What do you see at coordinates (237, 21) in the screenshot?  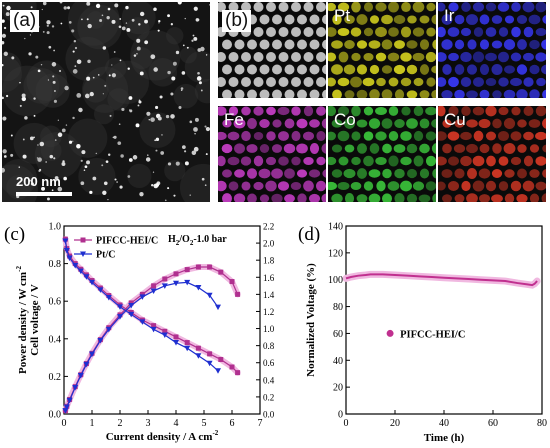 I see `panel-label-b: (b)` at bounding box center [237, 21].